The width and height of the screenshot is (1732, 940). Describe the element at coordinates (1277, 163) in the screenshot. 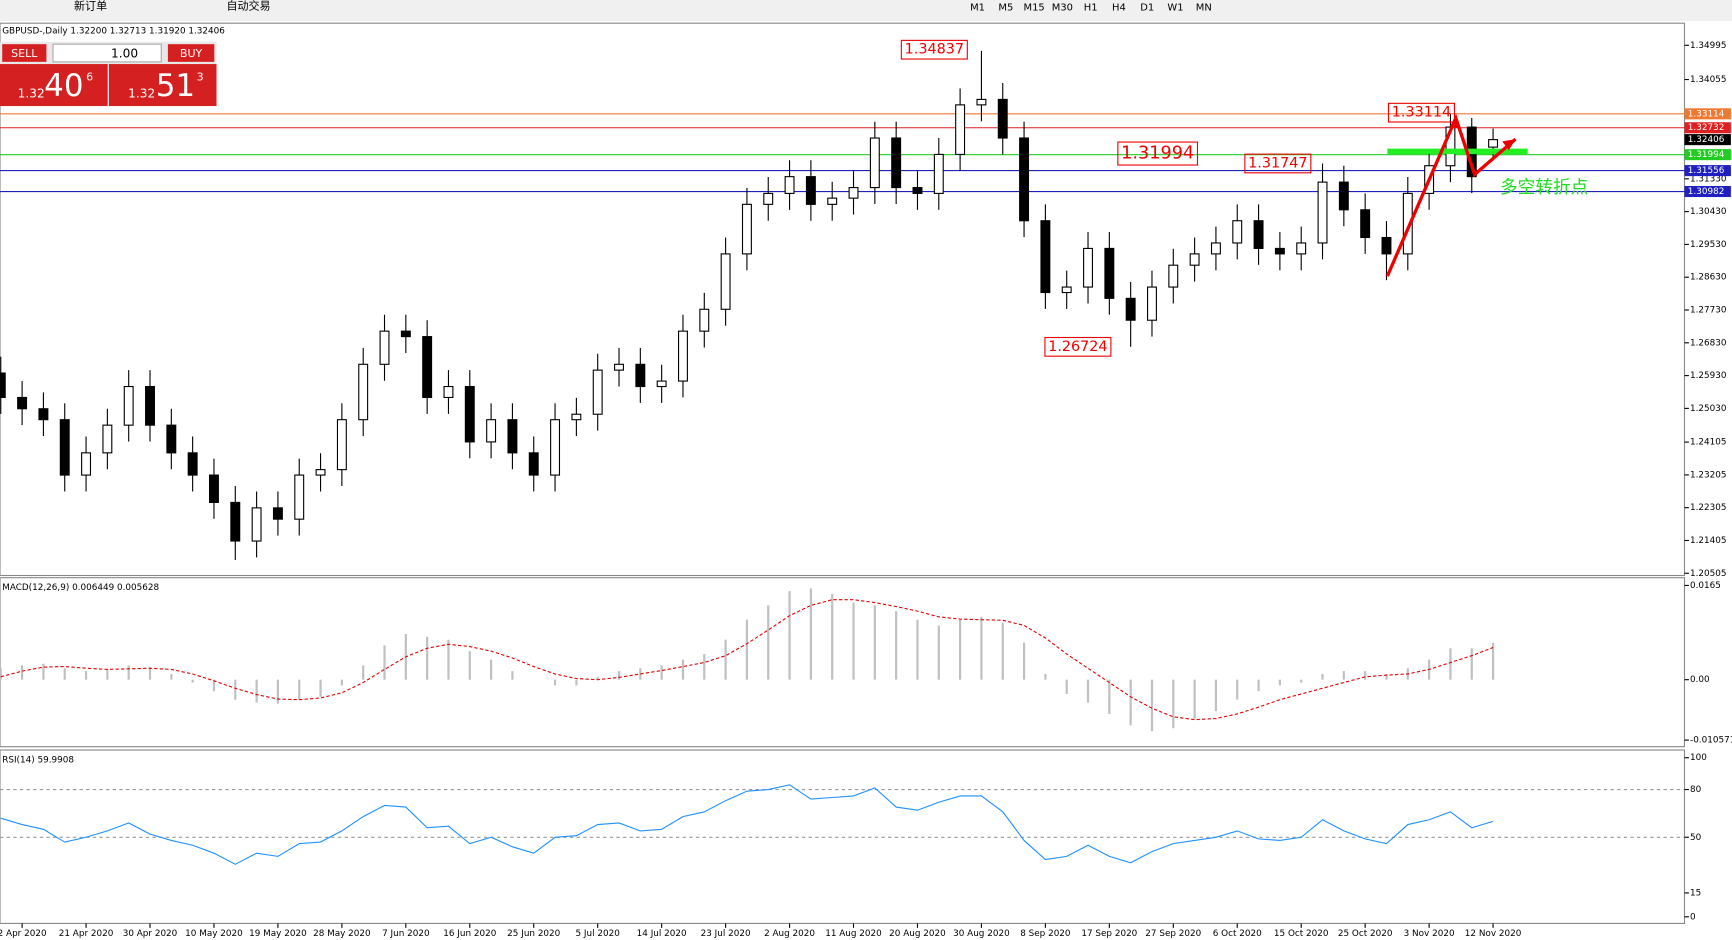

I see `annotation: 1.31747` at that location.